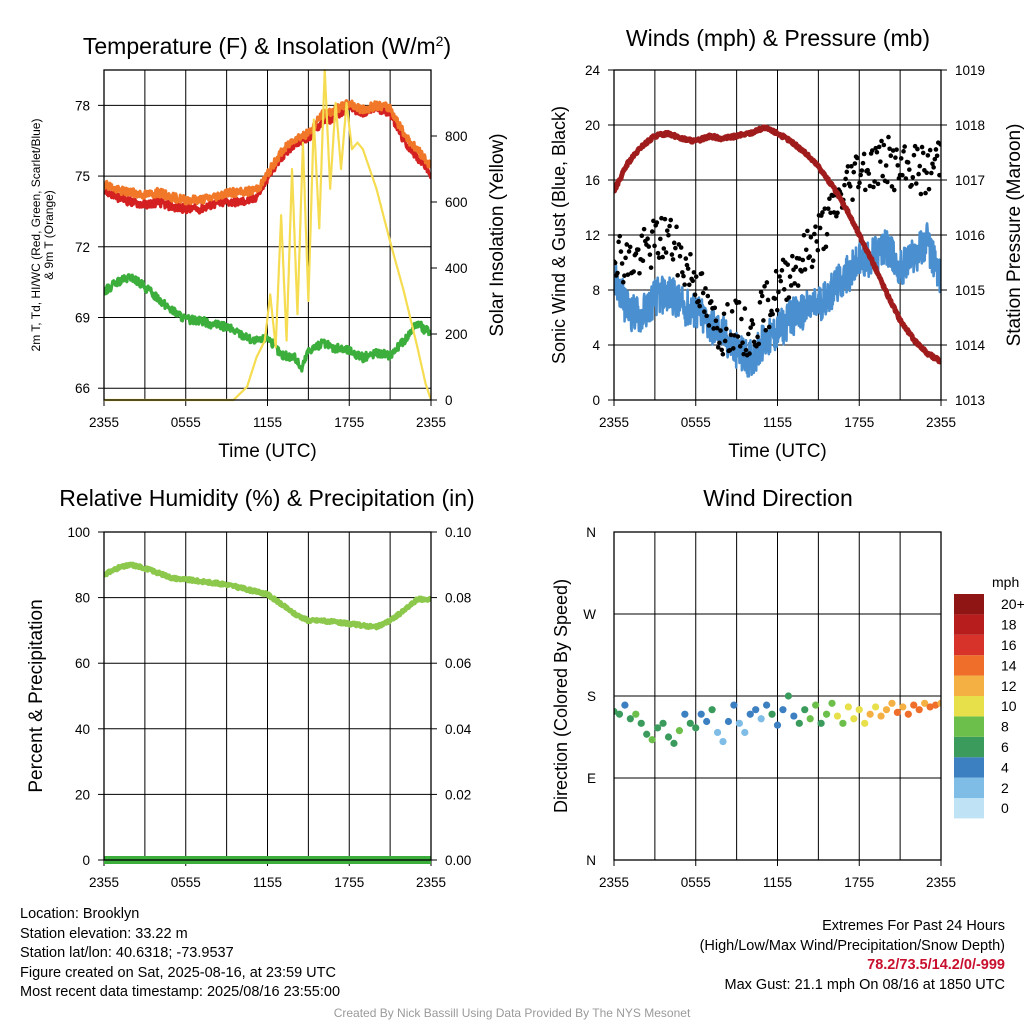 This screenshot has height=1024, width=1024. I want to click on rh-y-tick-label: 60, so click(82, 663).